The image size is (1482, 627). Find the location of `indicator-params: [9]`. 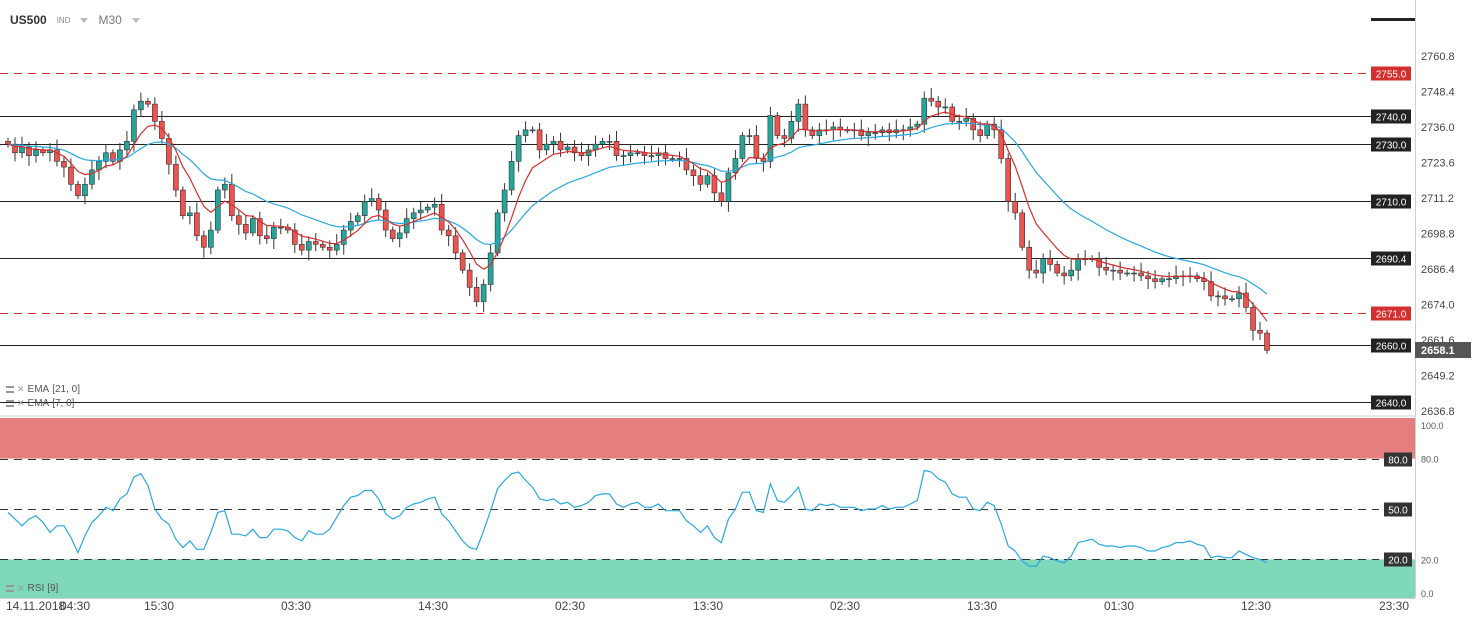

indicator-params: [9] is located at coordinates (53, 588).